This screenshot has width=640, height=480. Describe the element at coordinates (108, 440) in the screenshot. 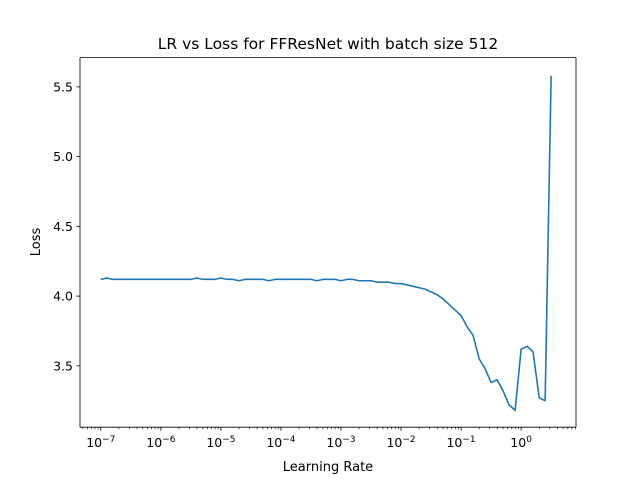

I see `x-tick-label-exponent: −7` at that location.